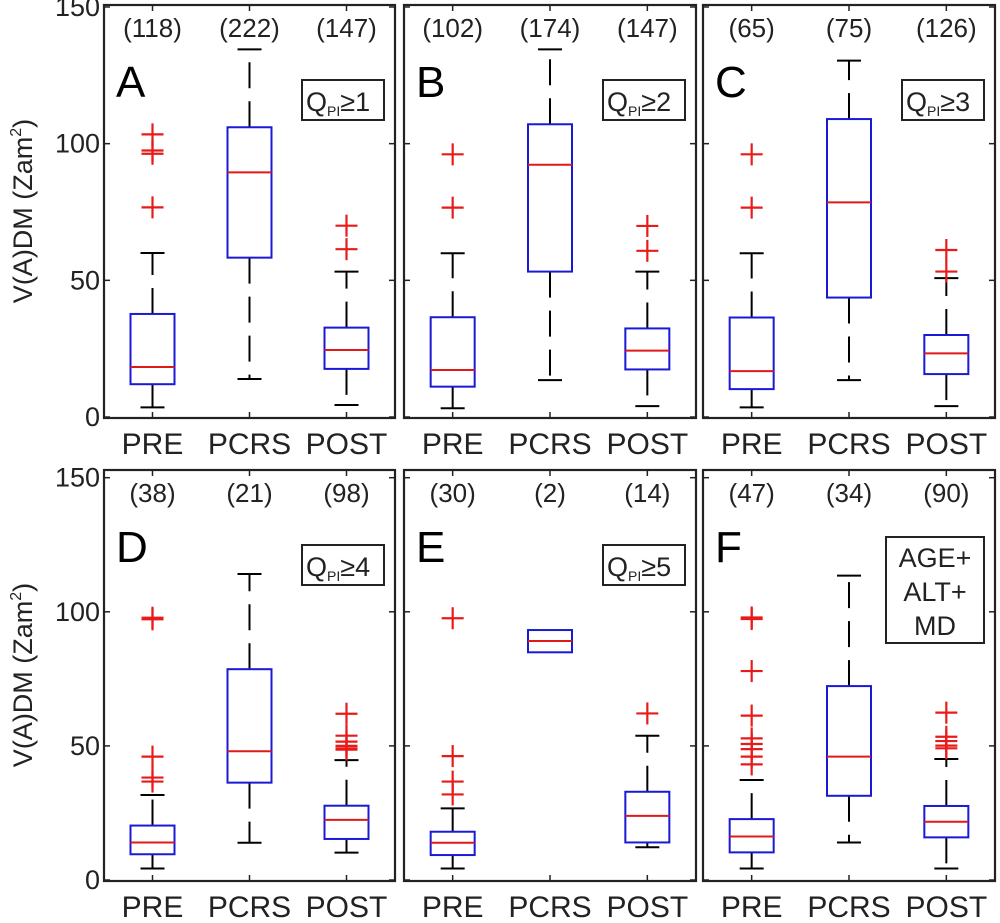 The image size is (1000, 923). Describe the element at coordinates (728, 547) in the screenshot. I see `panel-letter: F` at that location.